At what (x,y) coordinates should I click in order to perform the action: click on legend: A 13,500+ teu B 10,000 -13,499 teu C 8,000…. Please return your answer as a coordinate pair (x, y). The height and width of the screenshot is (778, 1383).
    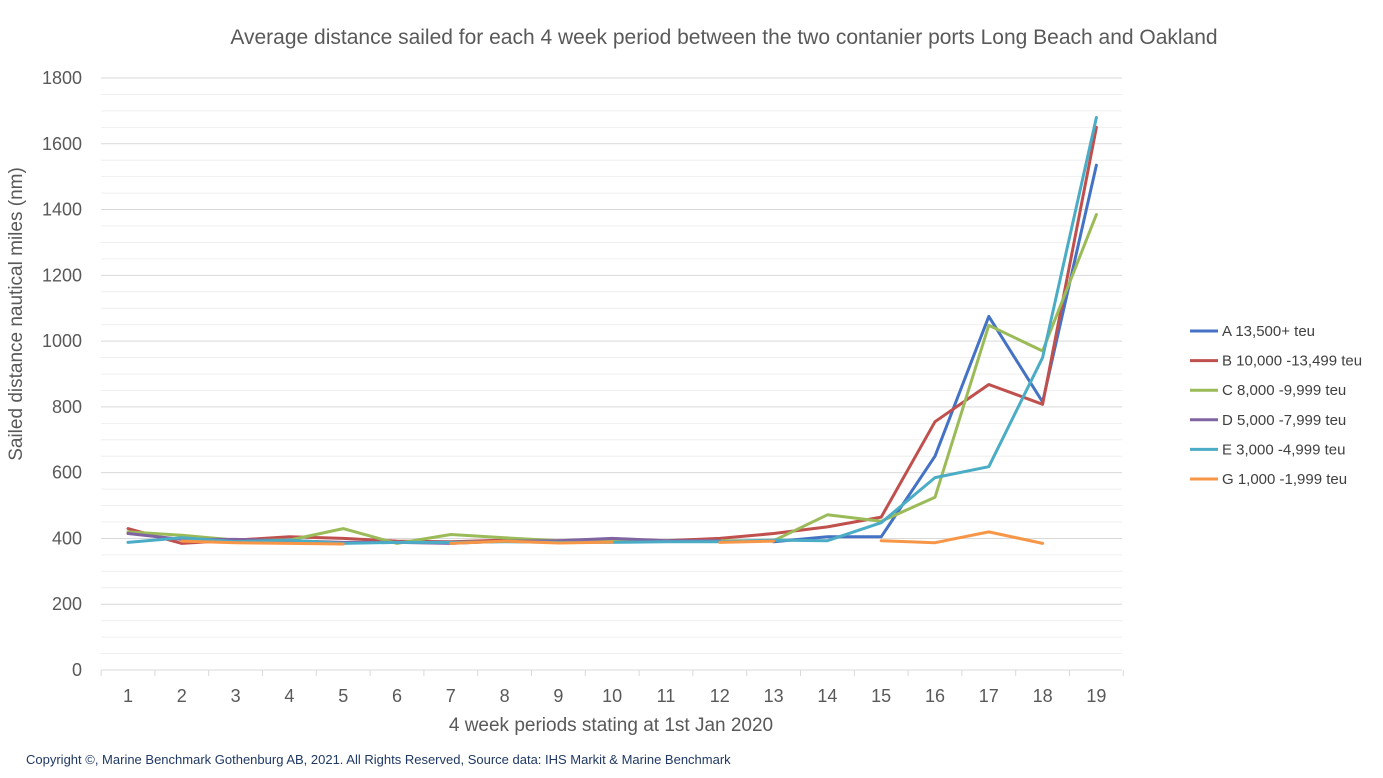
    Looking at the image, I should click on (1276, 405).